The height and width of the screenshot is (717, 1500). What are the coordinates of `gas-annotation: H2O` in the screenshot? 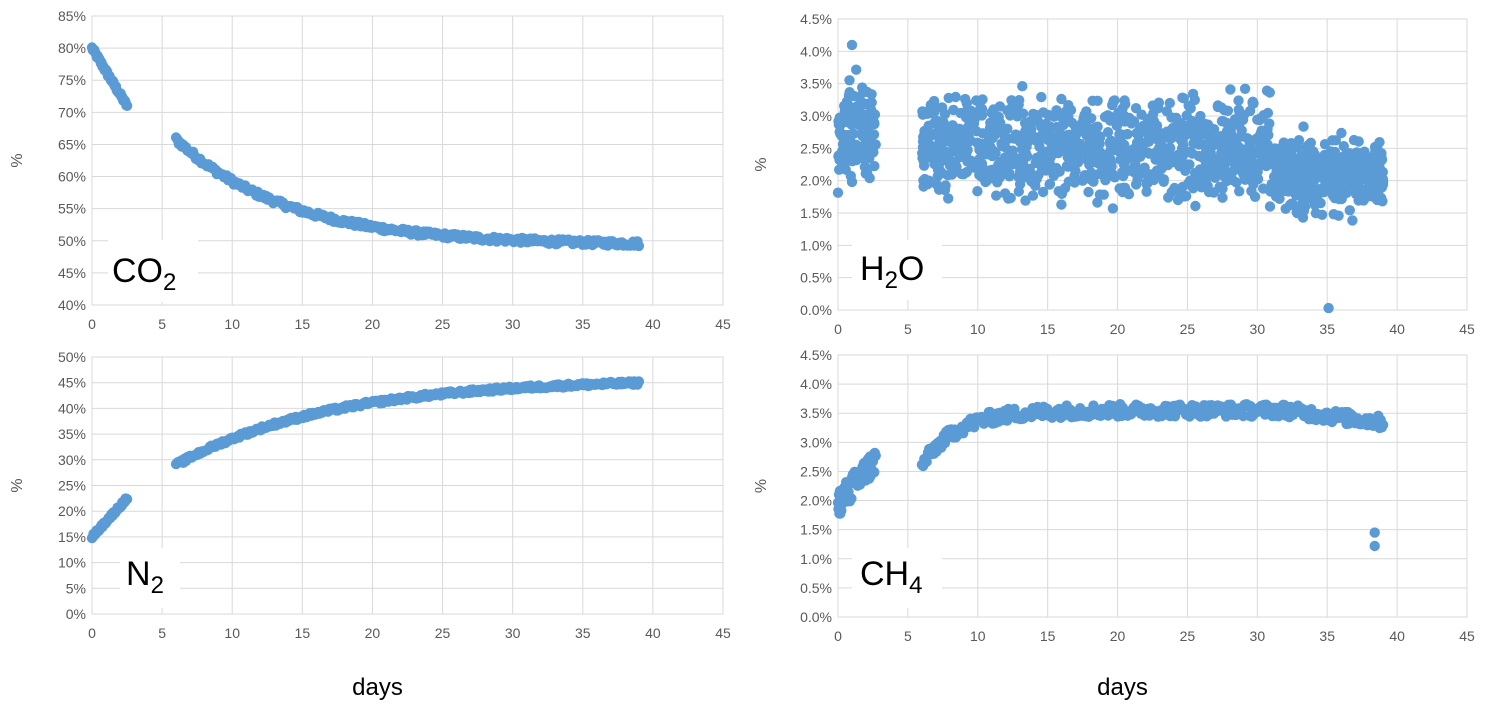 It's located at (892, 272).